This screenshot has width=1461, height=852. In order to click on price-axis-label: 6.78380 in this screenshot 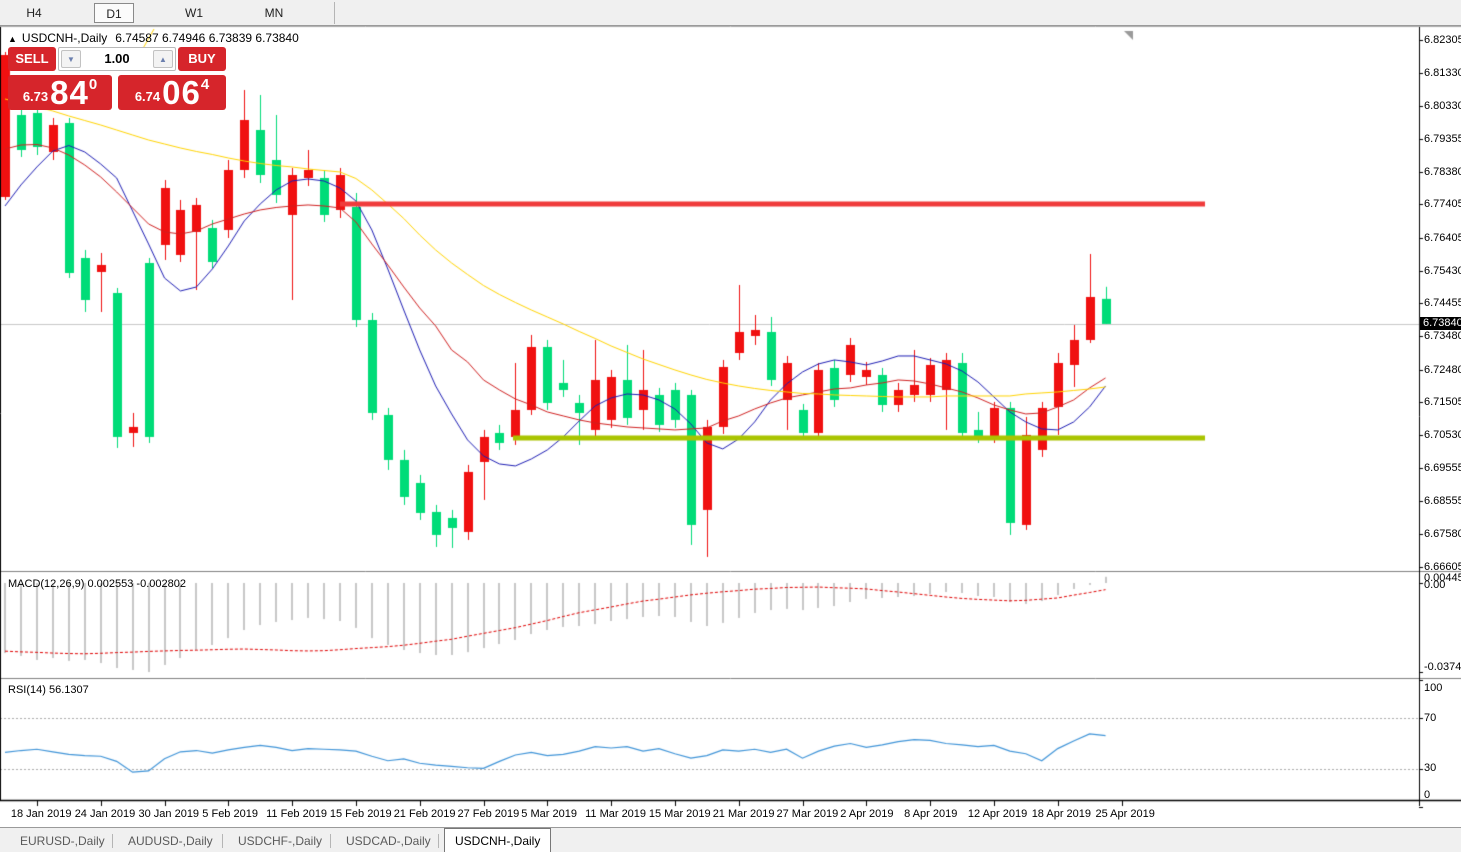, I will do `click(1442, 171)`.